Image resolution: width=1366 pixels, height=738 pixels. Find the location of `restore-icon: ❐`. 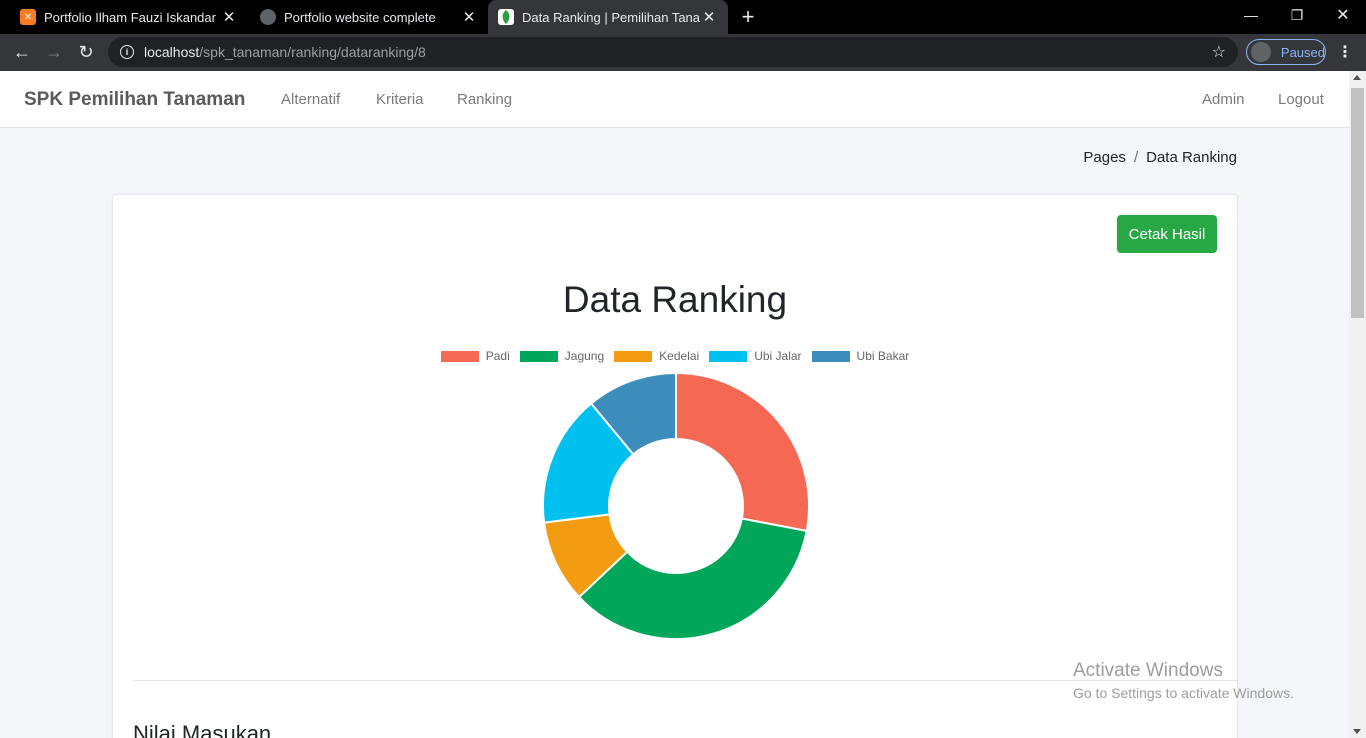

restore-icon: ❐ is located at coordinates (1297, 14).